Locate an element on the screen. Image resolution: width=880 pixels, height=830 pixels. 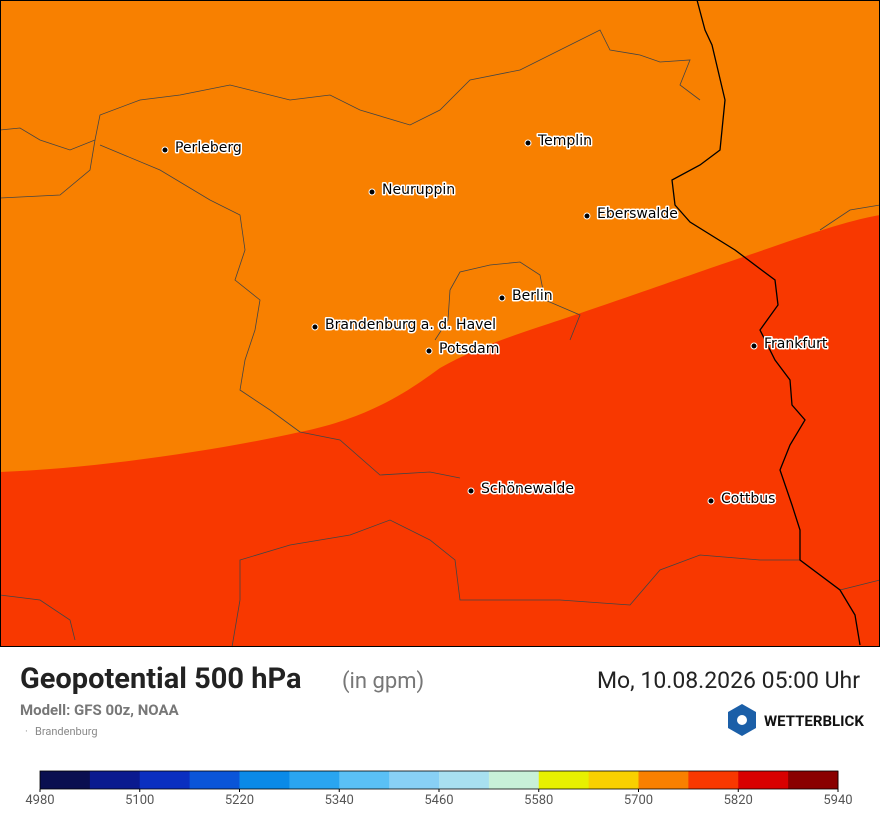
colorbar: 4980 5100 5220 5340 5460 5580 5700 5820 5940 is located at coordinates (439, 789).